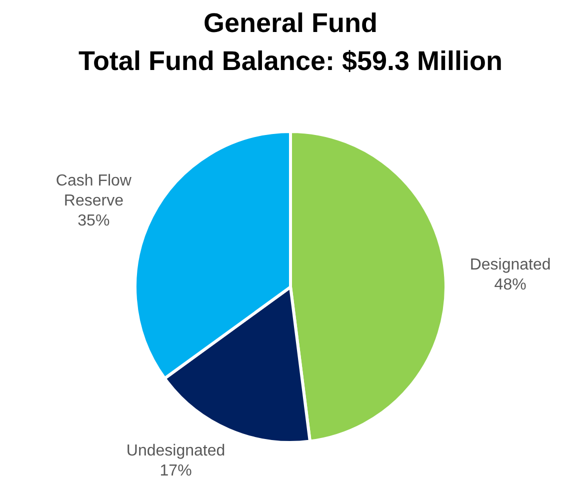  What do you see at coordinates (94, 191) in the screenshot?
I see `slice-label: Cash Flow Reserve` at bounding box center [94, 191].